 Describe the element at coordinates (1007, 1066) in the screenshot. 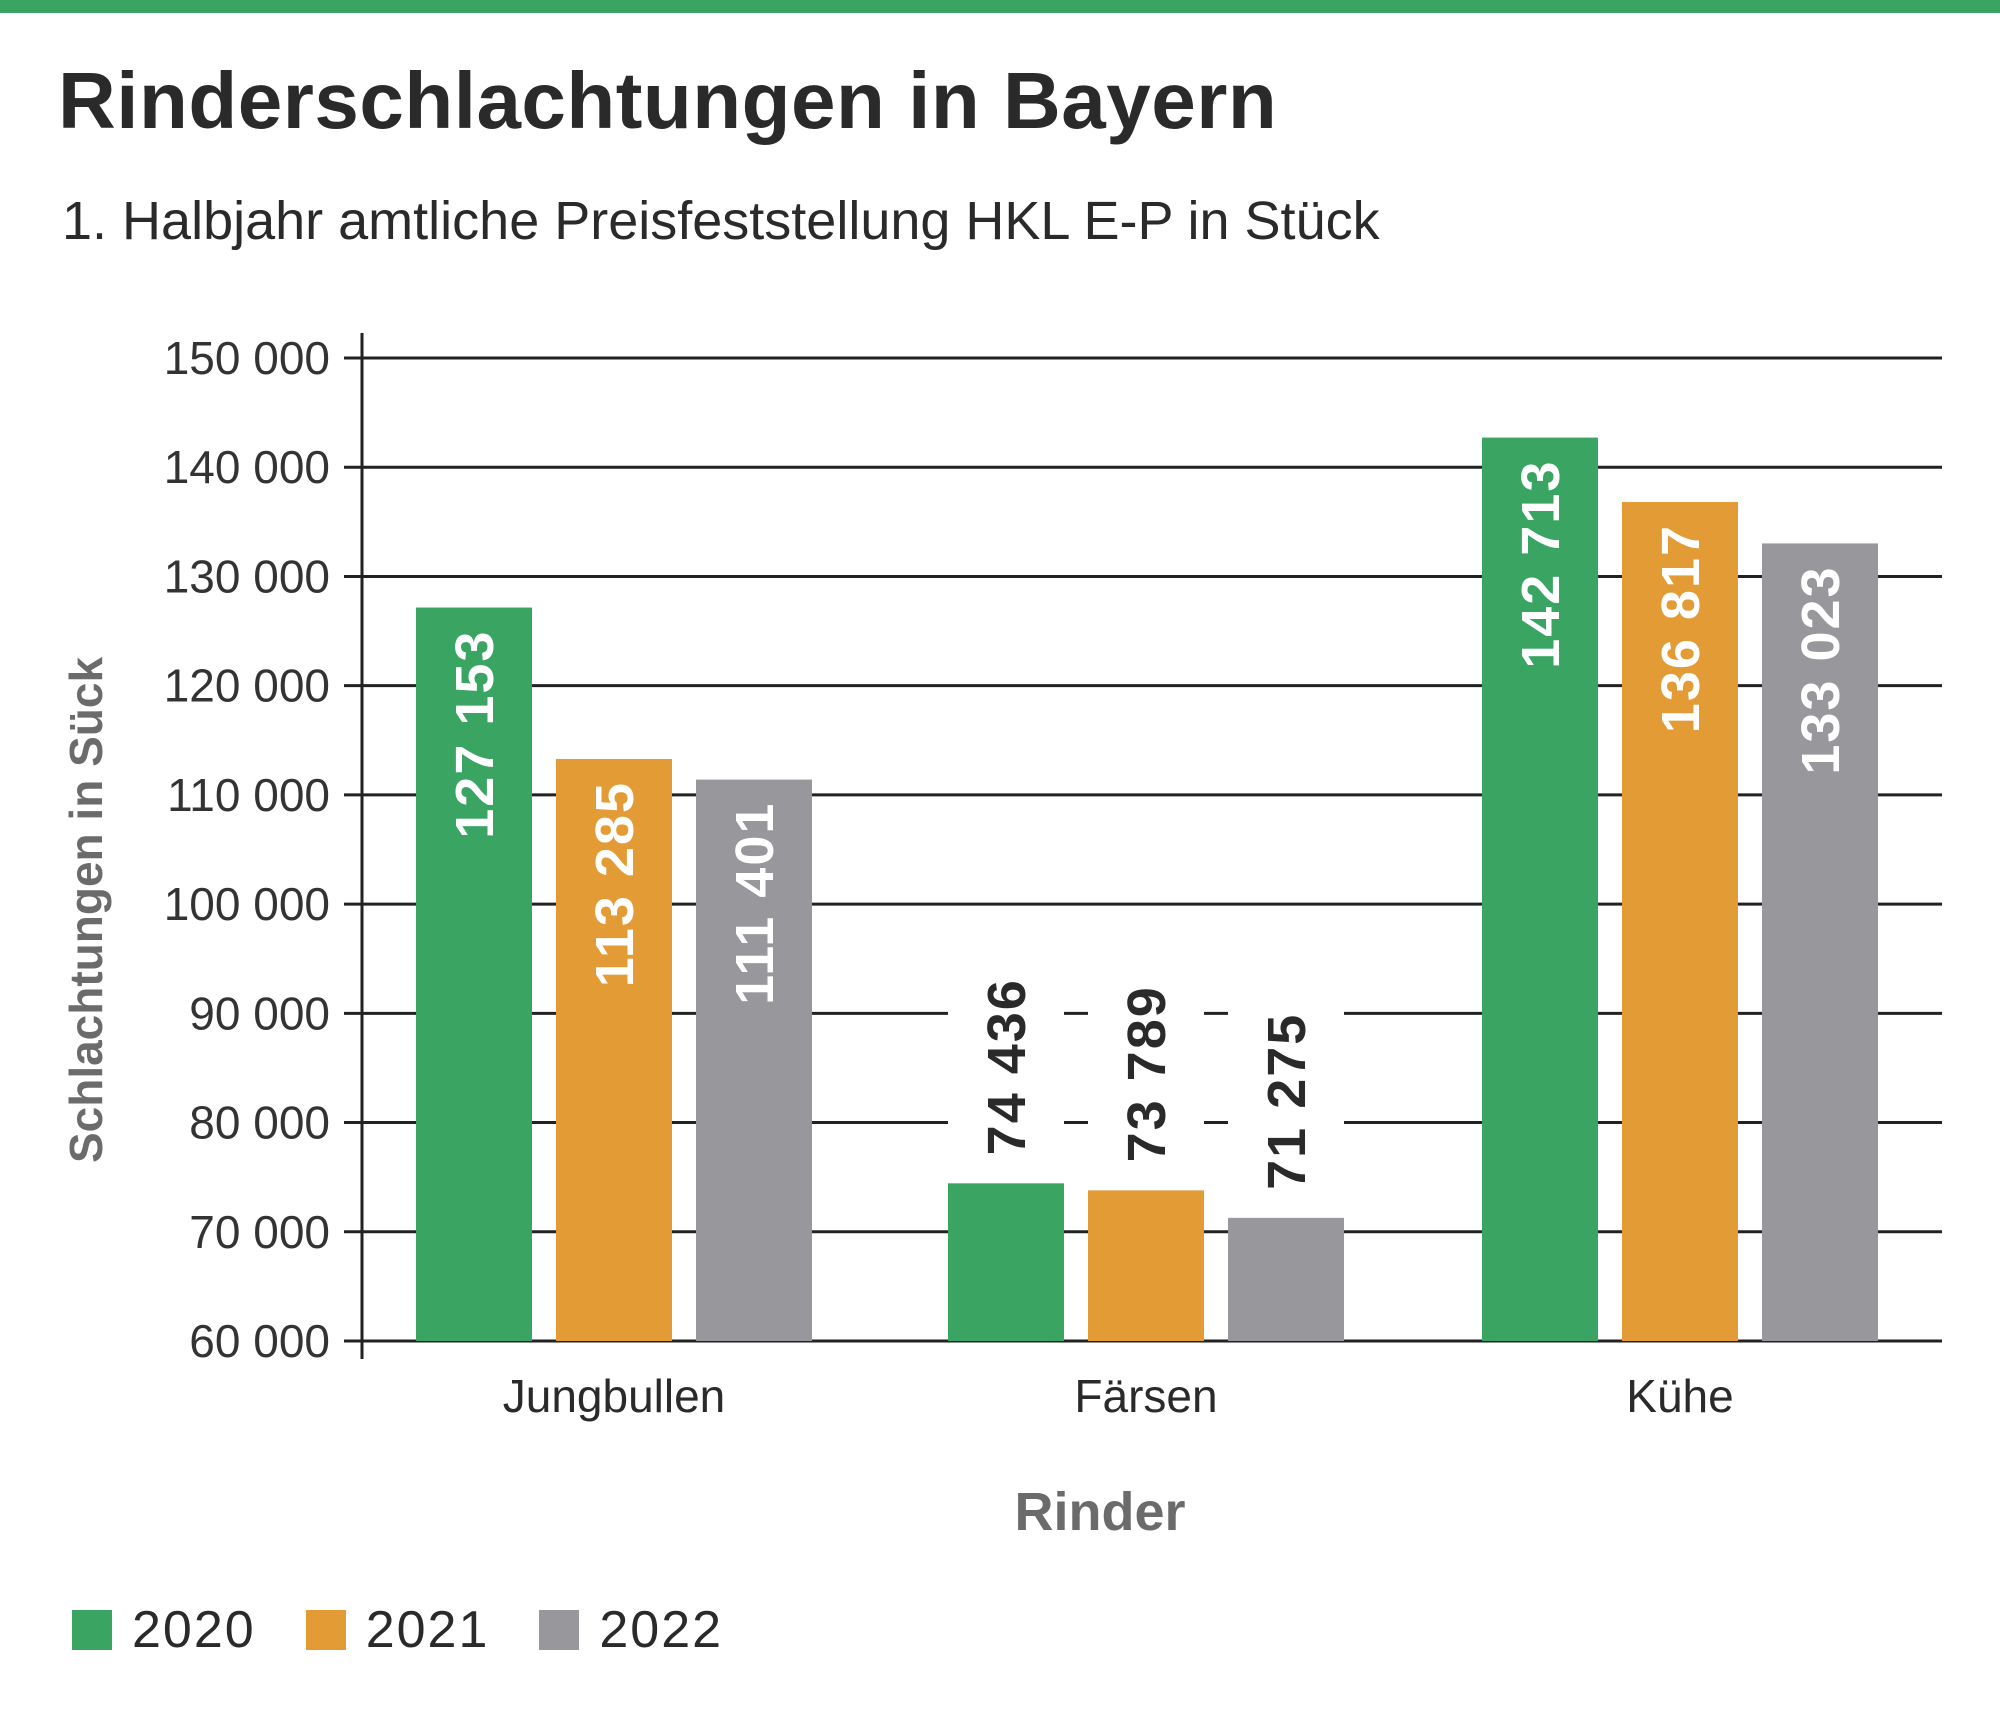

I see `bar-value-label: 74 436` at that location.